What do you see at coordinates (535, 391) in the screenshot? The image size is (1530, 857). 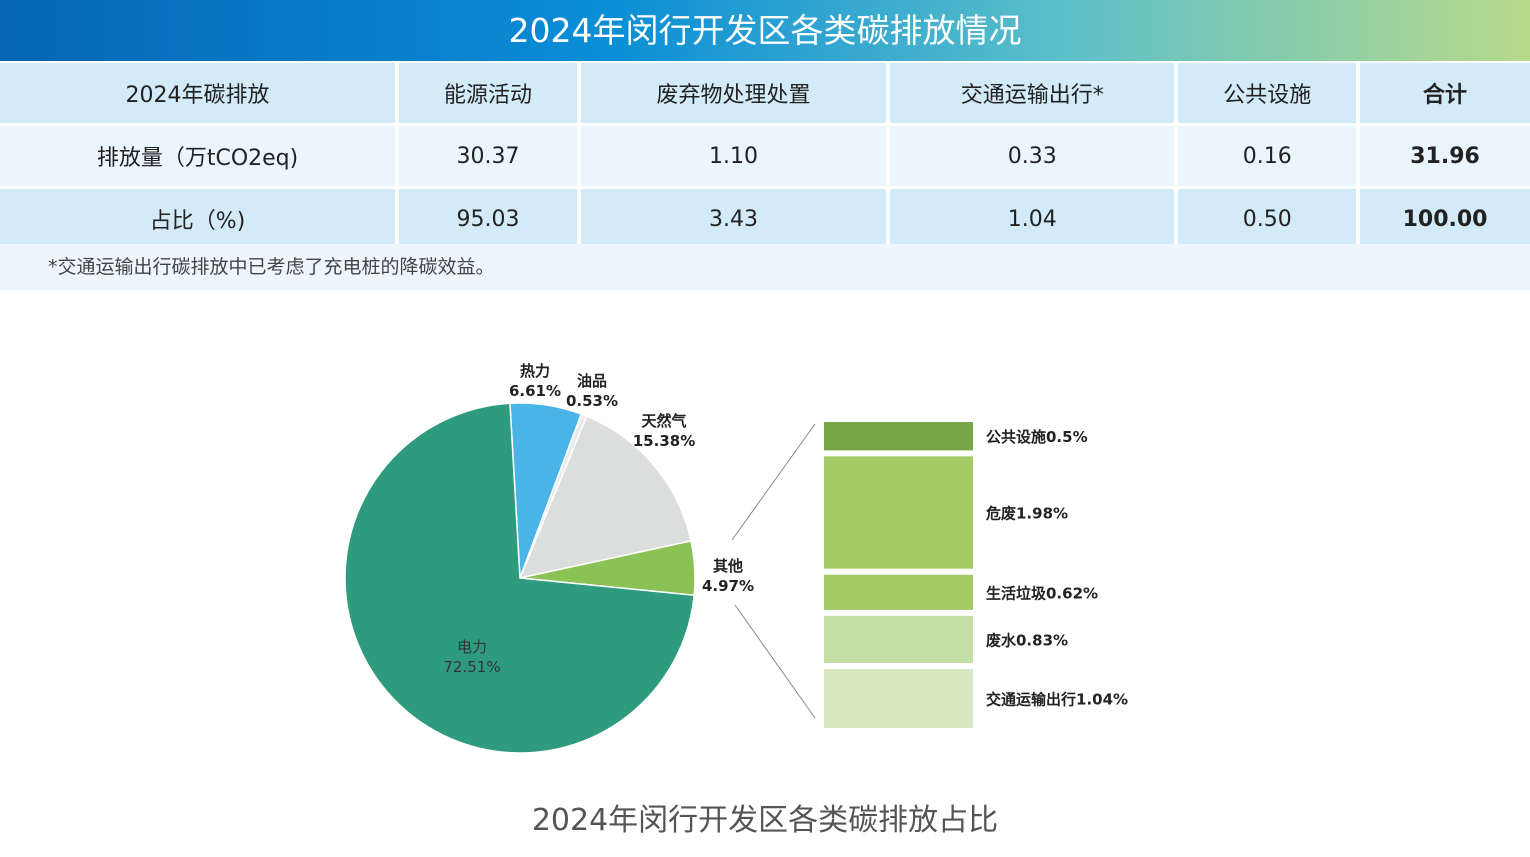 I see `slice-value-label: 6.61%` at bounding box center [535, 391].